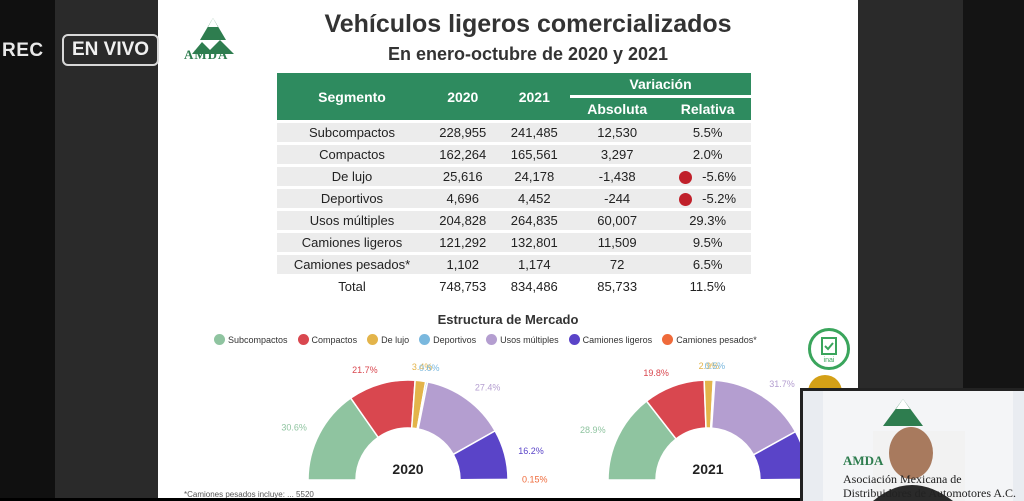 This screenshot has height=501, width=1024. What do you see at coordinates (617, 286) in the screenshot?
I see `total-absolute: 85,733` at bounding box center [617, 286].